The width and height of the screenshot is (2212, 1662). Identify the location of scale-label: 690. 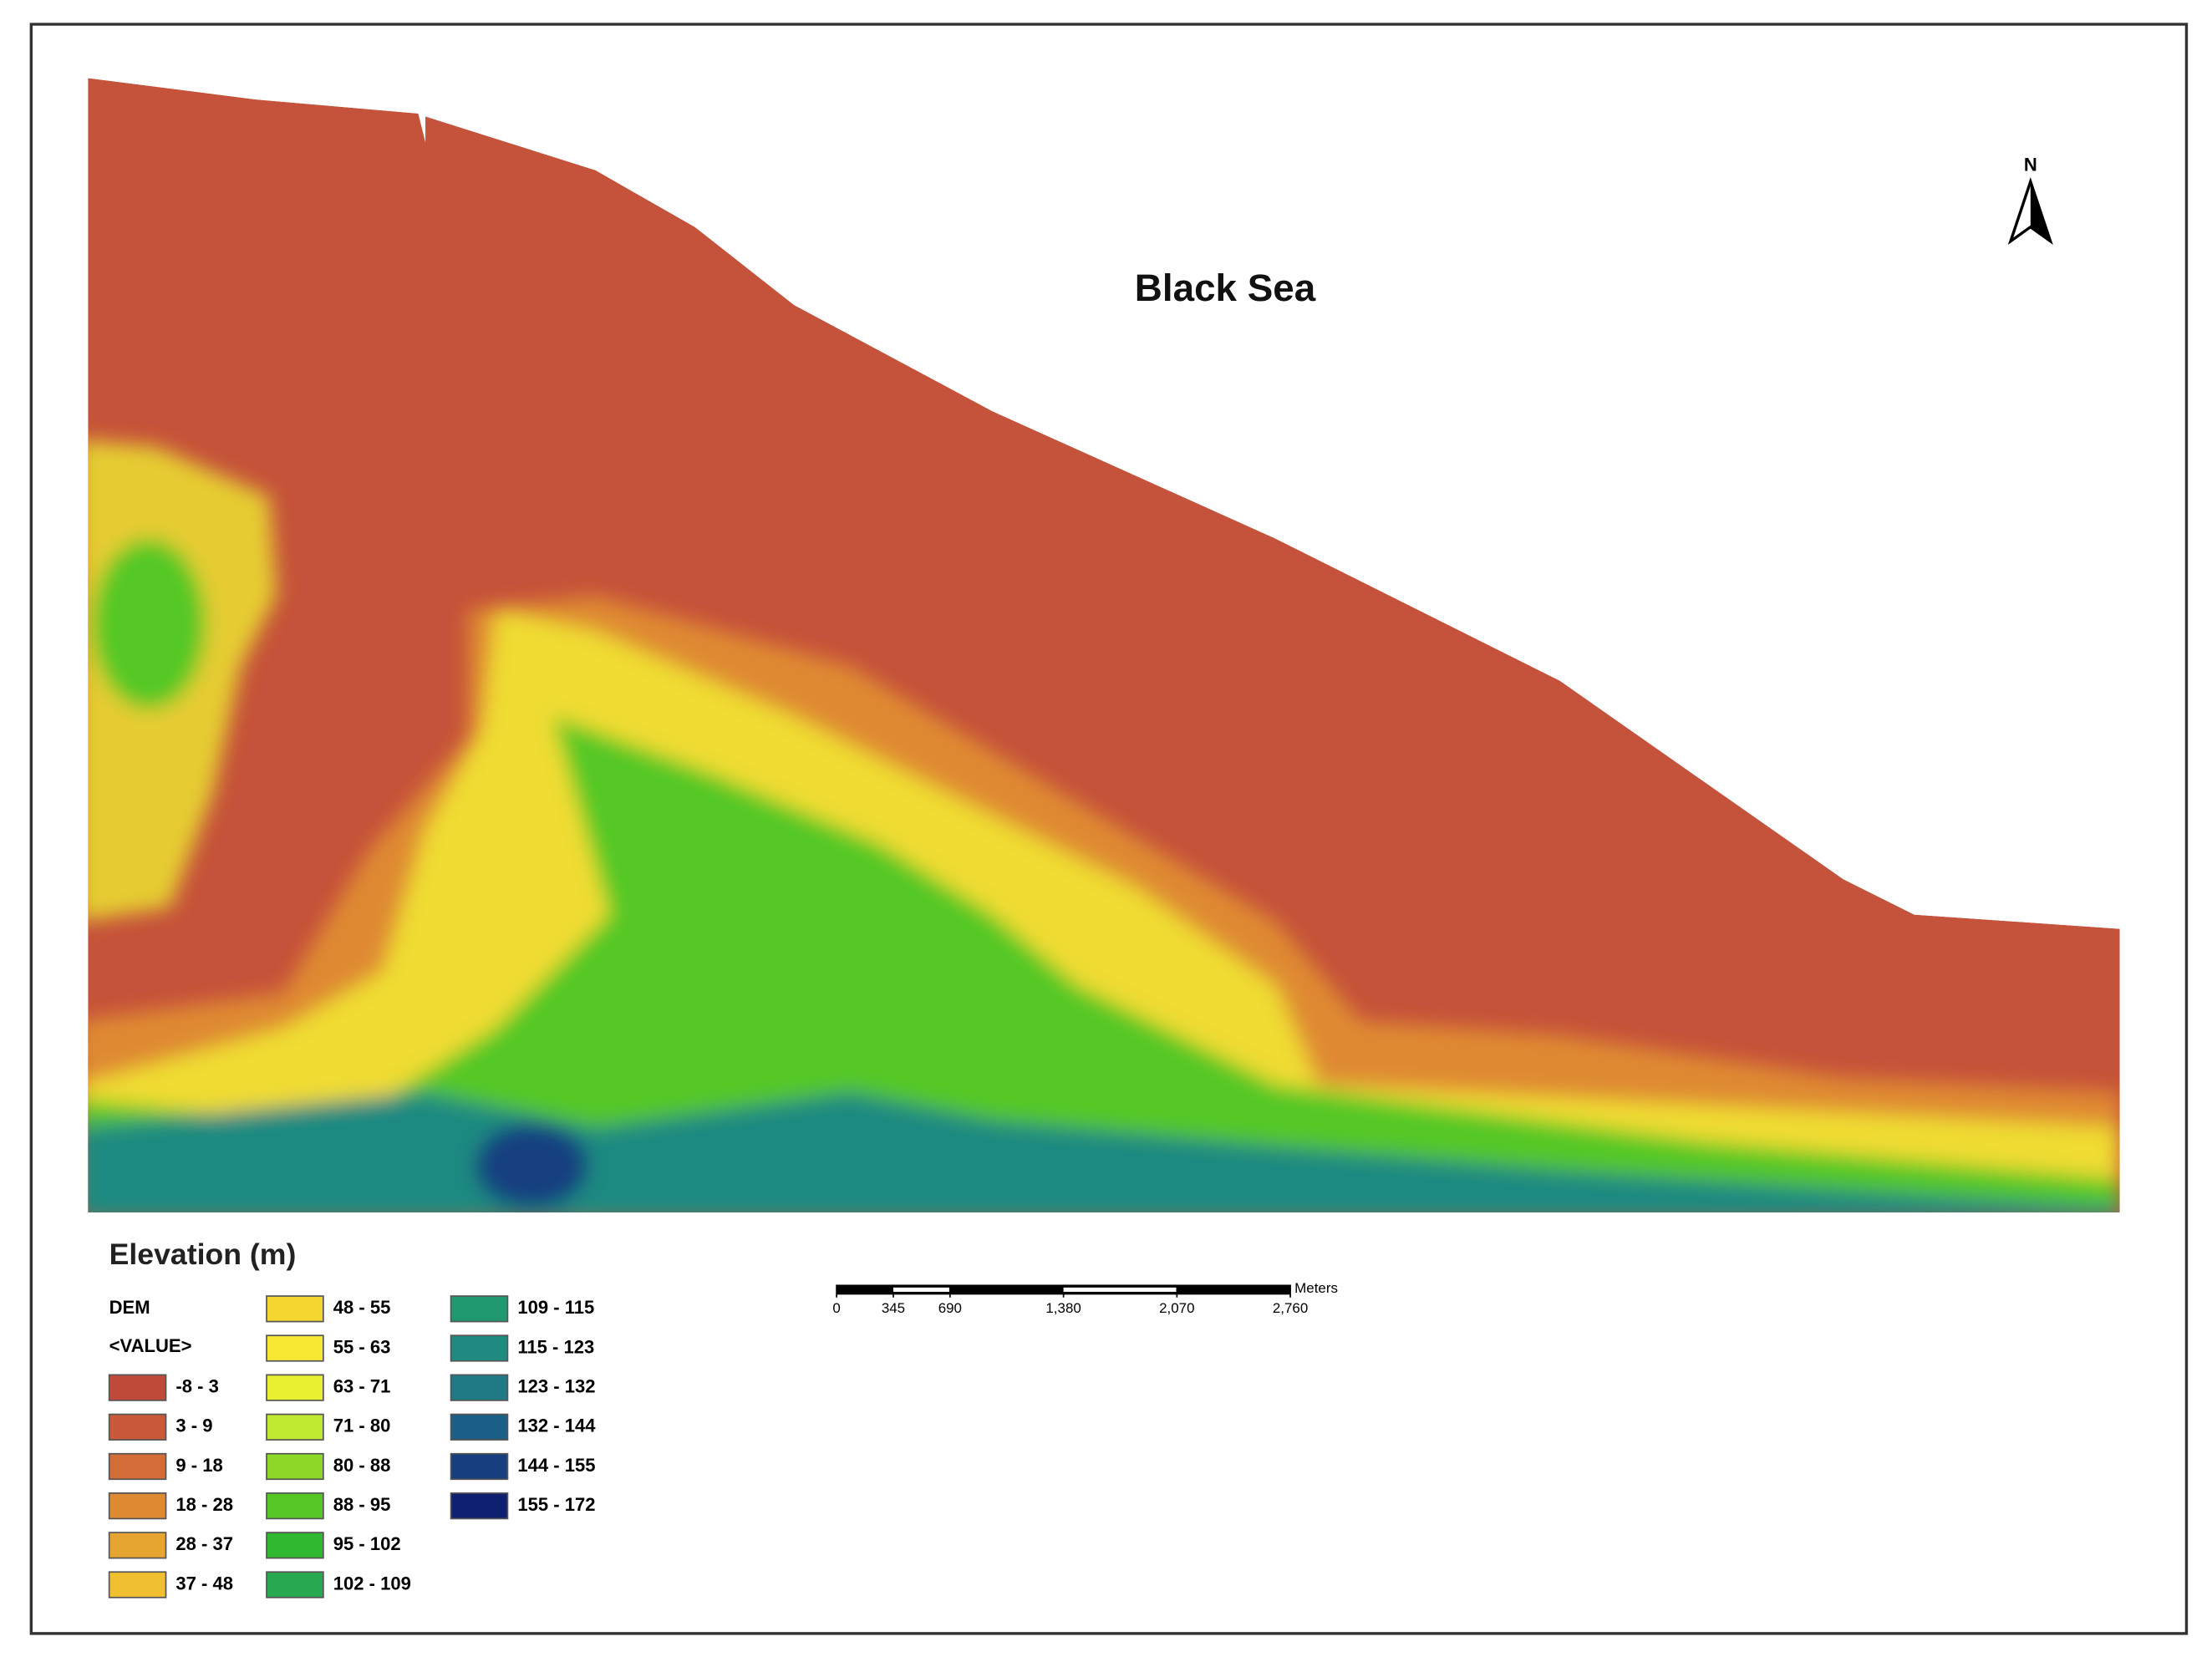
(950, 1308).